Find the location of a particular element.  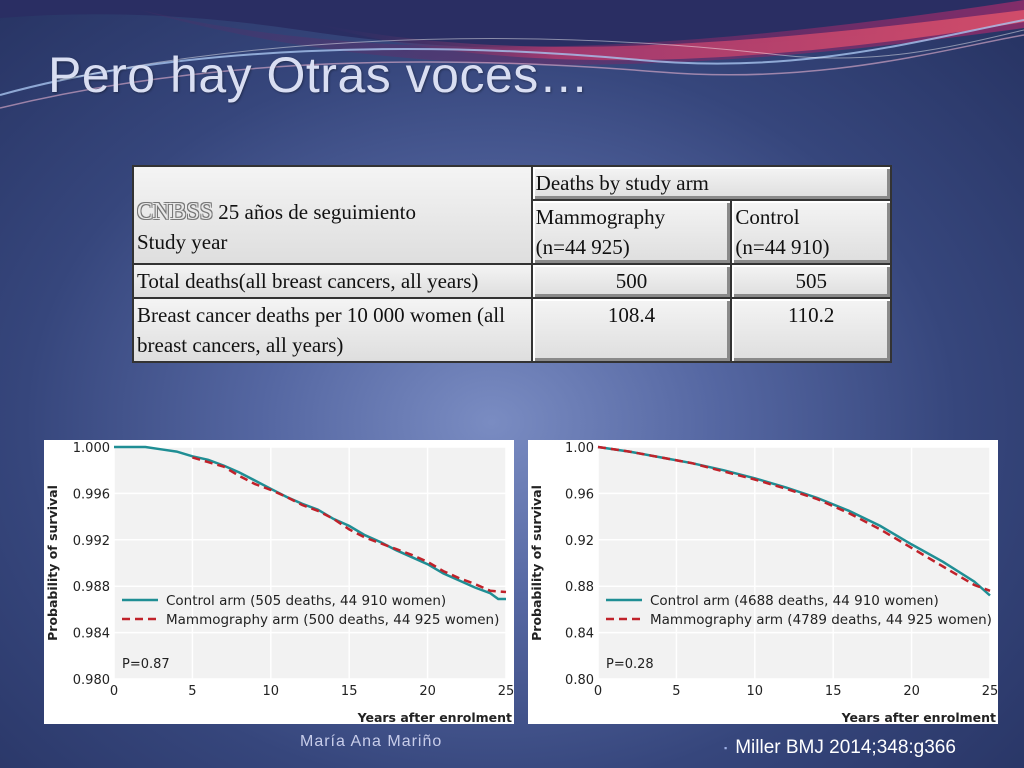

legend-entry: Control arm (4688 deaths, 44 910 women) is located at coordinates (794, 601).